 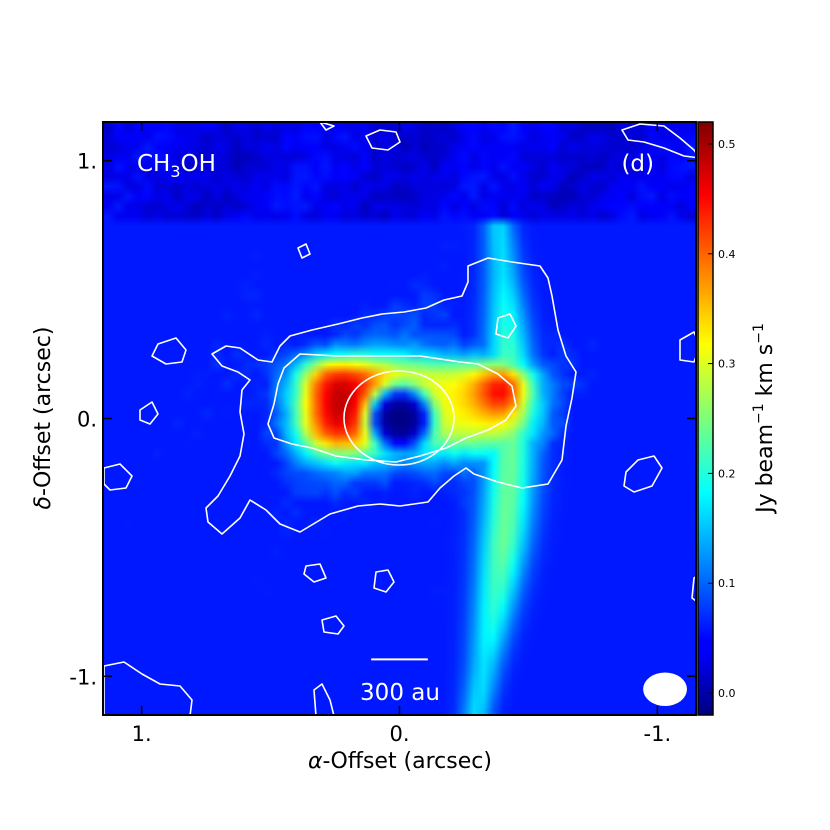 I want to click on x-axis-symbol: α, so click(x=315, y=761).